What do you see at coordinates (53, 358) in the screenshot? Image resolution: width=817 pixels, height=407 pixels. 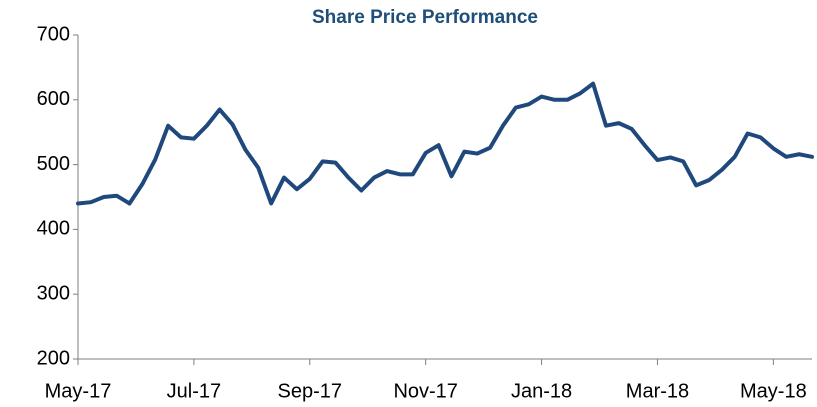 I see `y-tick-label: 200` at bounding box center [53, 358].